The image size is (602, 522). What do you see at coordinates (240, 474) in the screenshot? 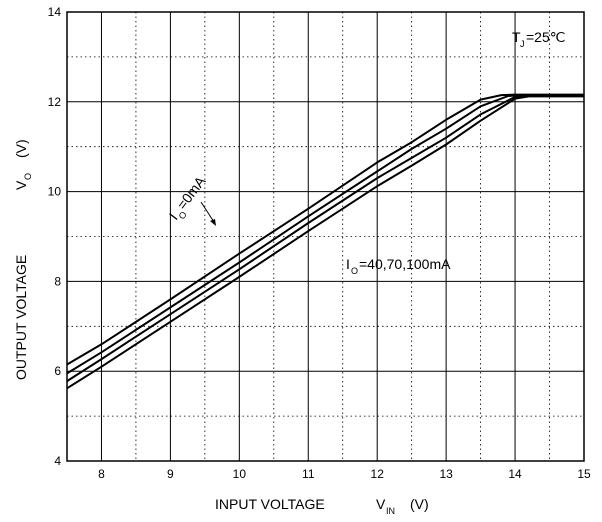
I see `x-tick-label: 10` at bounding box center [240, 474].